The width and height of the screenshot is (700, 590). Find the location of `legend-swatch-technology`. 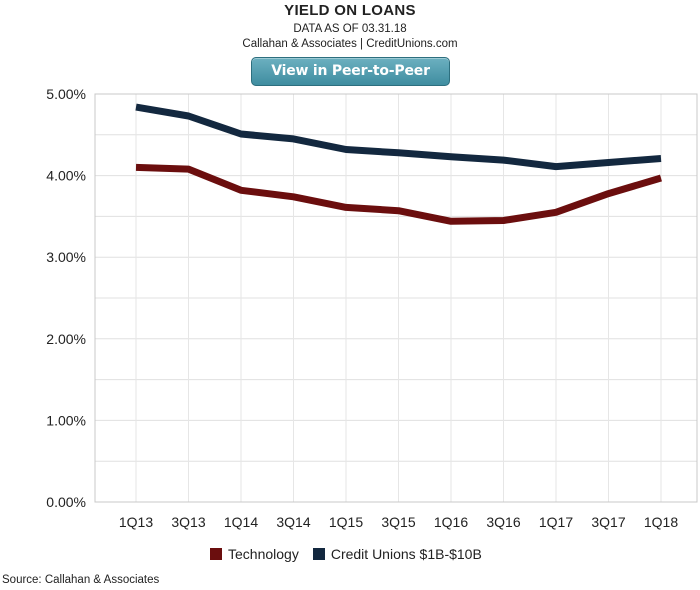

legend-swatch-technology is located at coordinates (216, 554).